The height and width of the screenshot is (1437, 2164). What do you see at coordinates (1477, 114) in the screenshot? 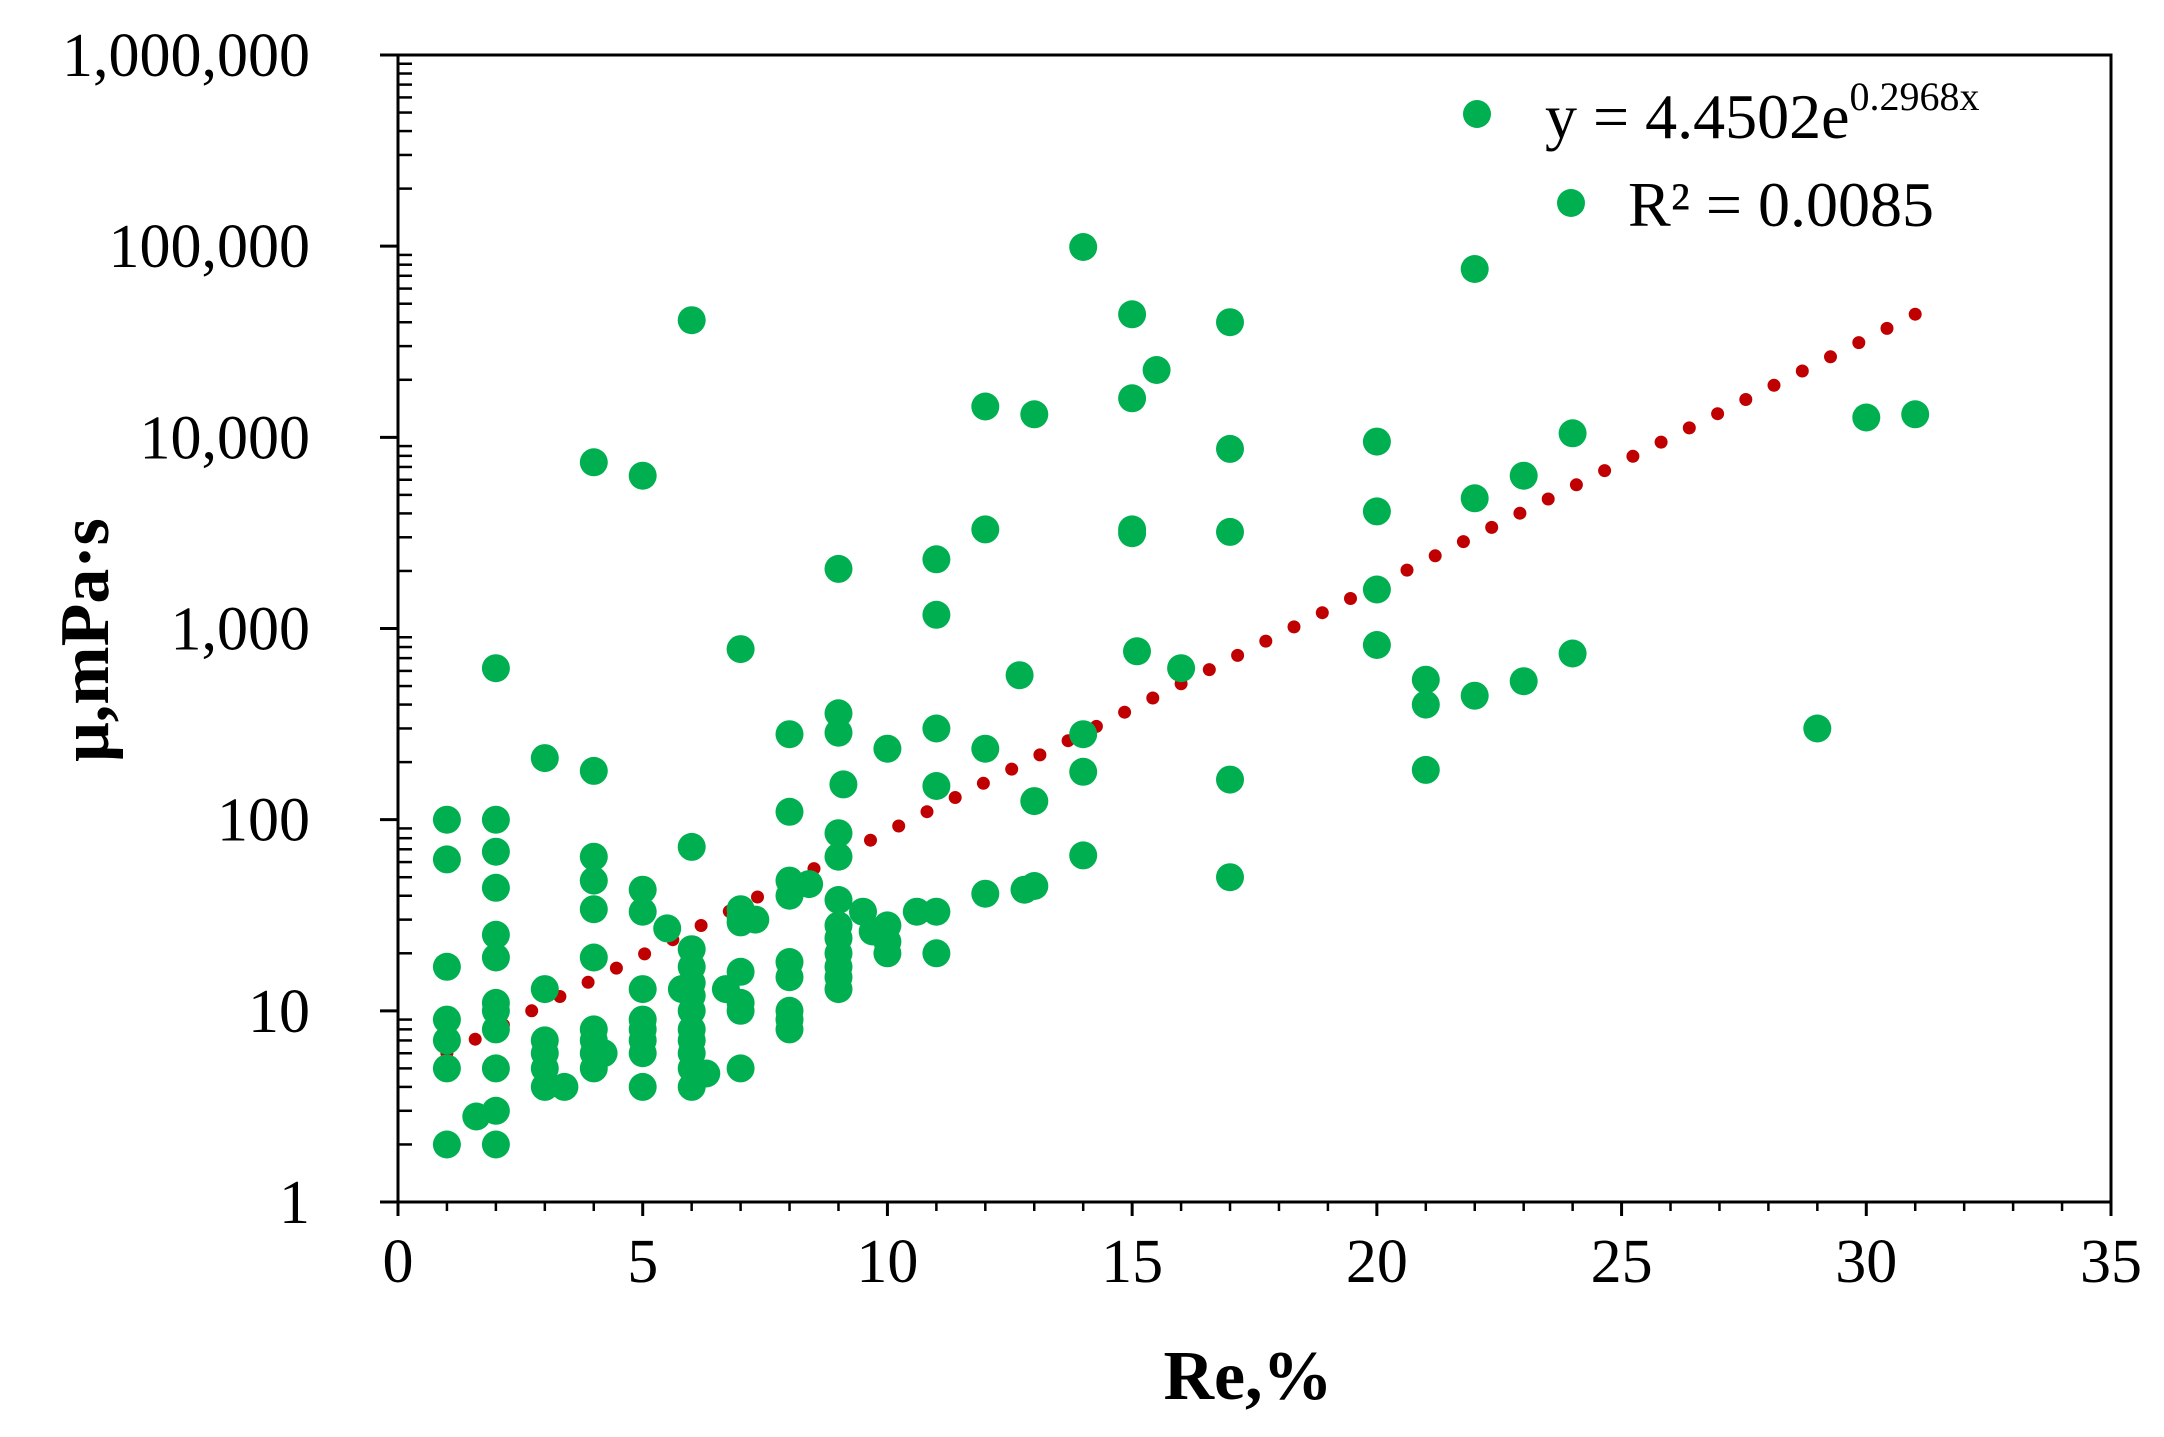
I see `legend-marker-equation` at bounding box center [1477, 114].